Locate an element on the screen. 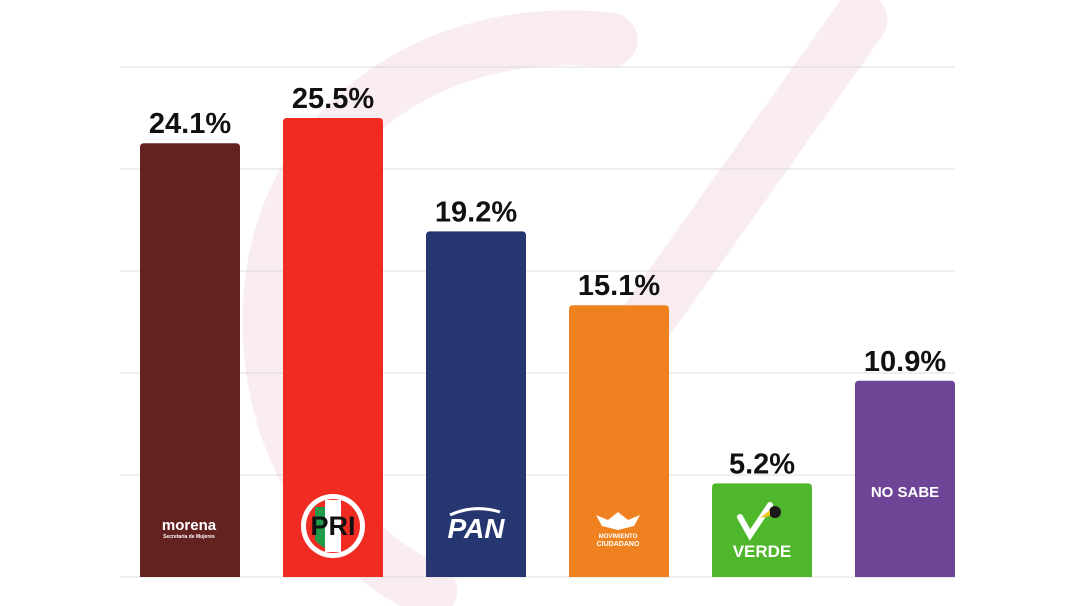 The width and height of the screenshot is (1080, 606). pan-logo-text: PAN is located at coordinates (476, 528).